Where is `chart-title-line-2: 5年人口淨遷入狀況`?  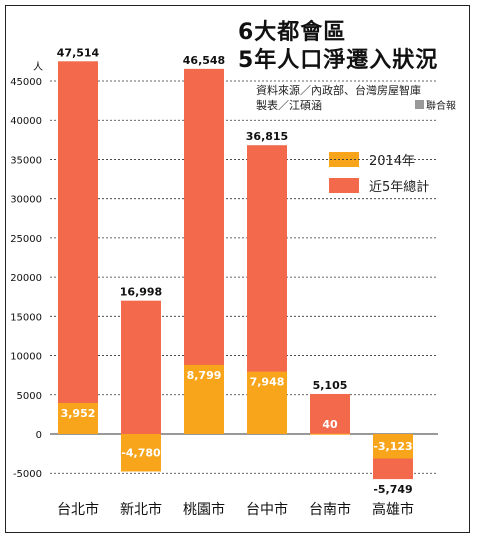 chart-title-line-2: 5年人口淨遷入狀況 is located at coordinates (338, 60).